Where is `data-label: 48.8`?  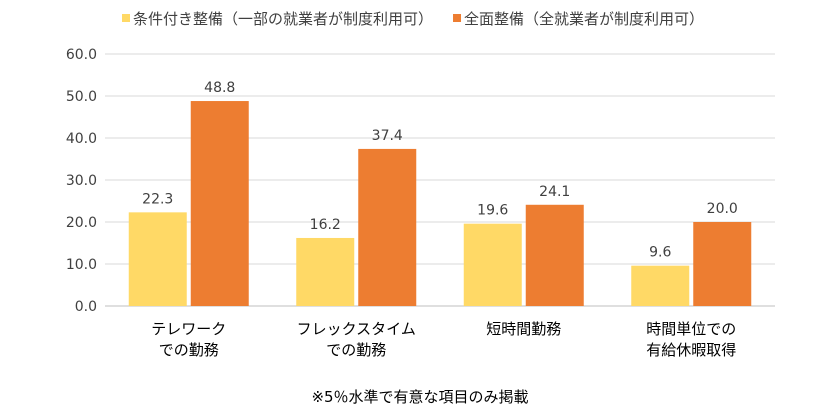
data-label: 48.8 is located at coordinates (219, 88).